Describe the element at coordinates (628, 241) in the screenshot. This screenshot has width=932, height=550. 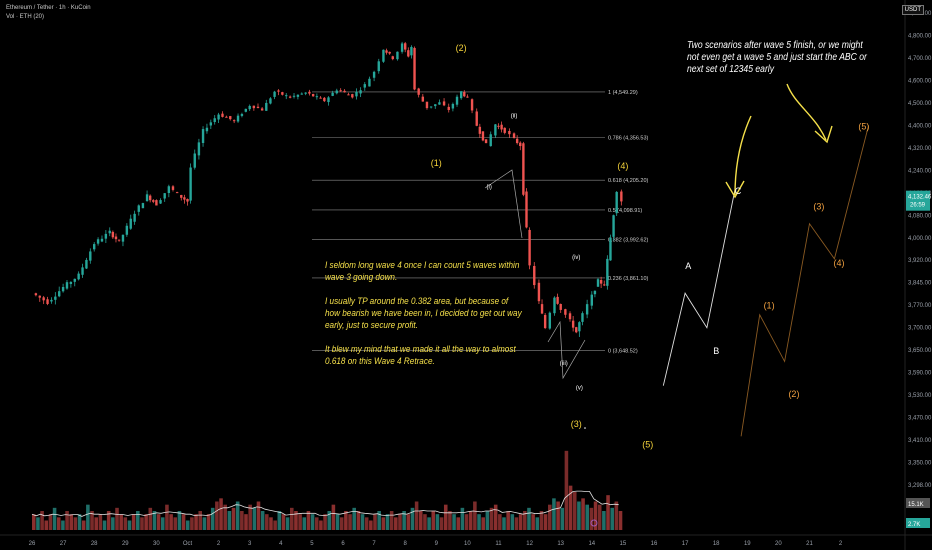
I see `fib-level-label: 0.382 (3,992.62)` at that location.